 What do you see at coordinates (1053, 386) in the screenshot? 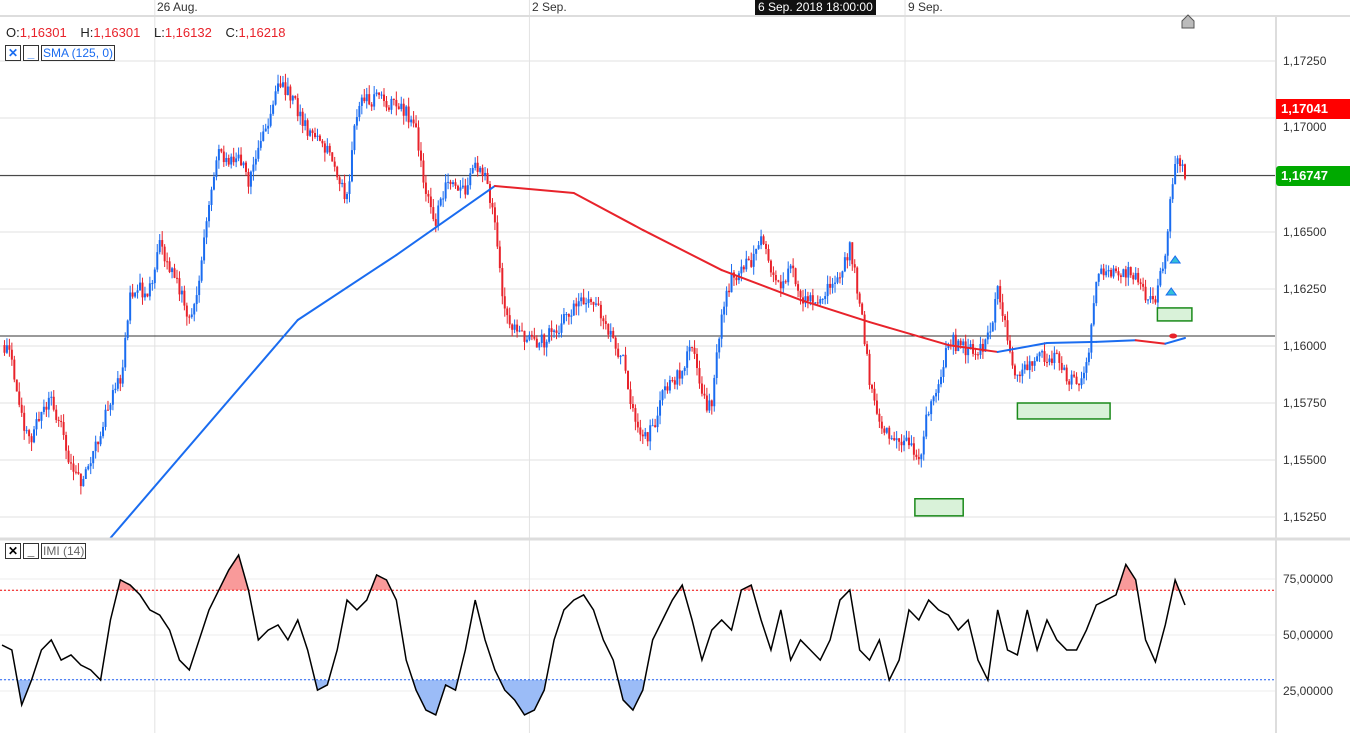
I see `annotations` at bounding box center [1053, 386].